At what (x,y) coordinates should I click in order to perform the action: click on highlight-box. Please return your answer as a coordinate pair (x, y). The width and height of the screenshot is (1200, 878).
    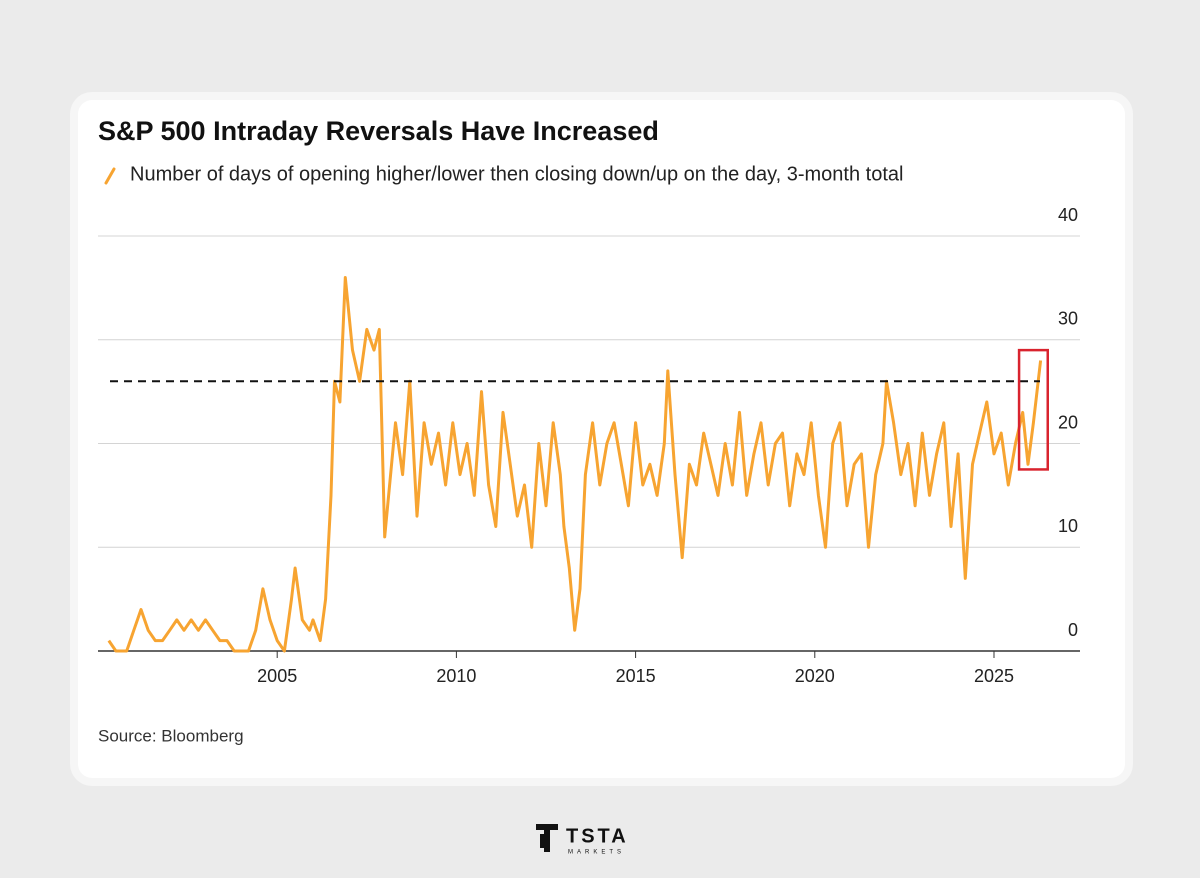
    Looking at the image, I should click on (1033, 409).